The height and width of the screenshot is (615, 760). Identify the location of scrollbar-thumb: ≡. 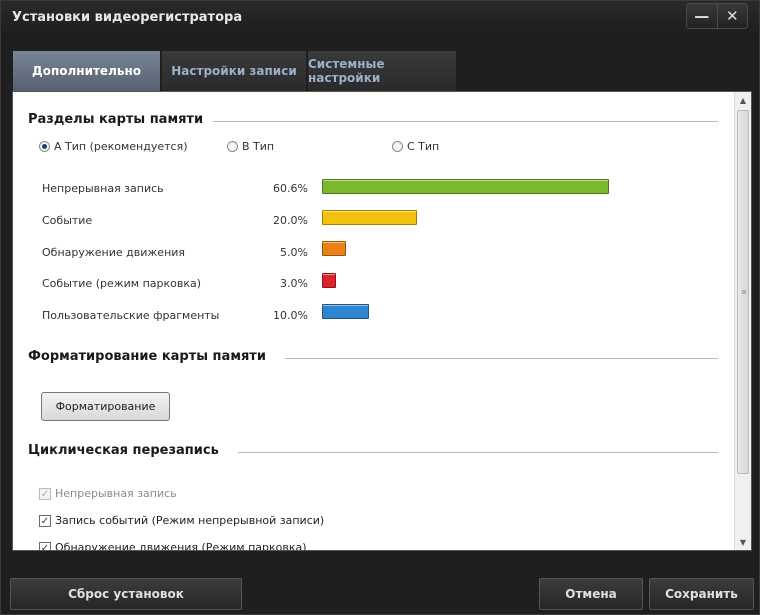
(743, 292).